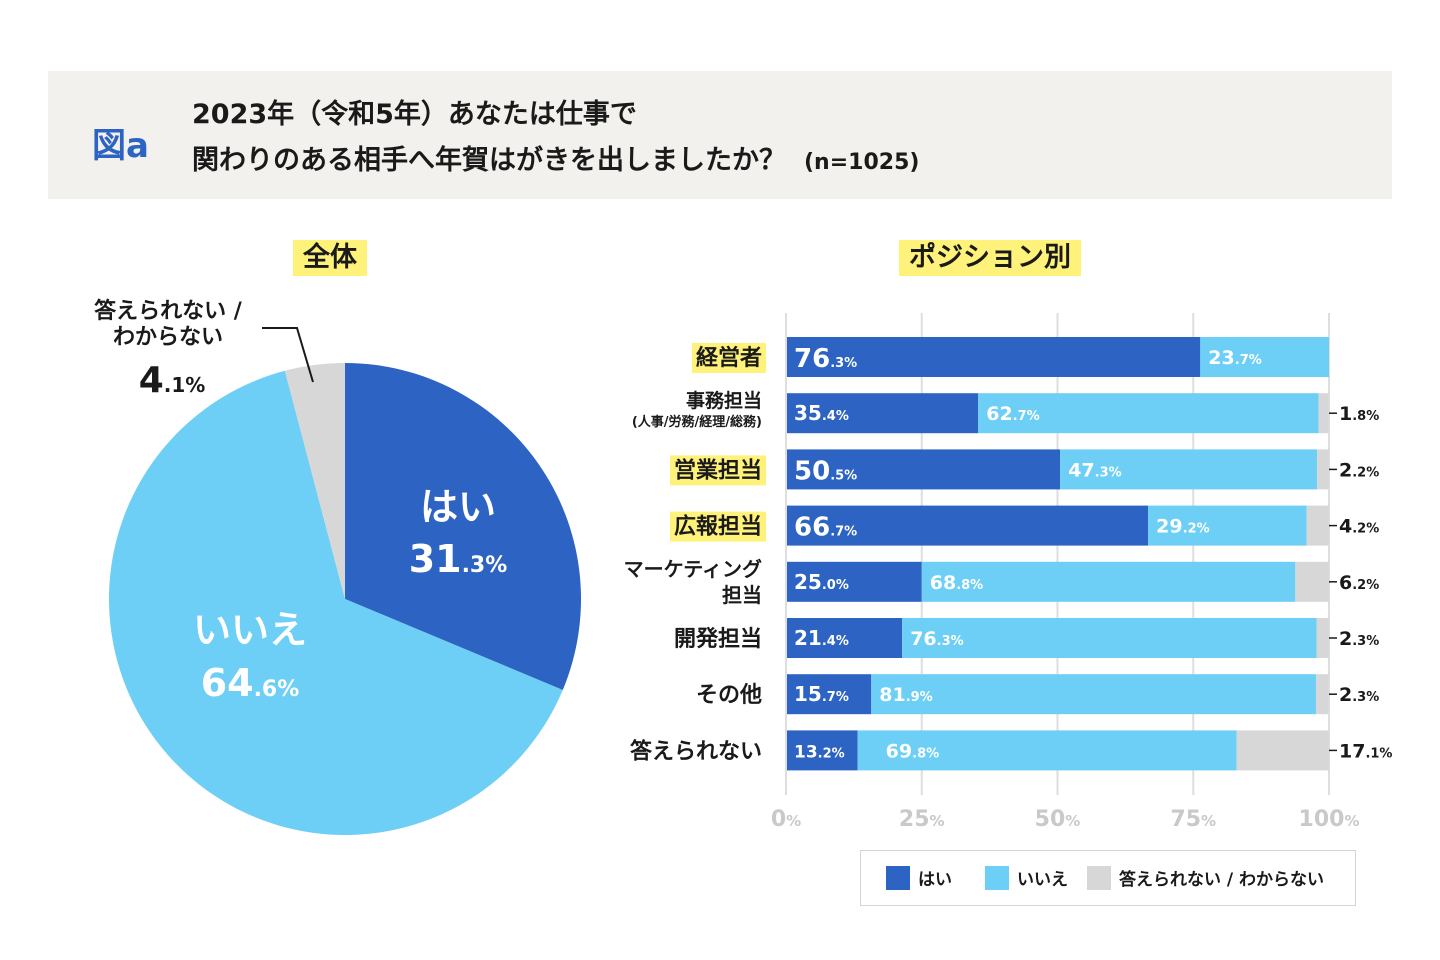 Image resolution: width=1440 pixels, height=960 pixels. I want to click on legend-label-yes: はい, so click(935, 880).